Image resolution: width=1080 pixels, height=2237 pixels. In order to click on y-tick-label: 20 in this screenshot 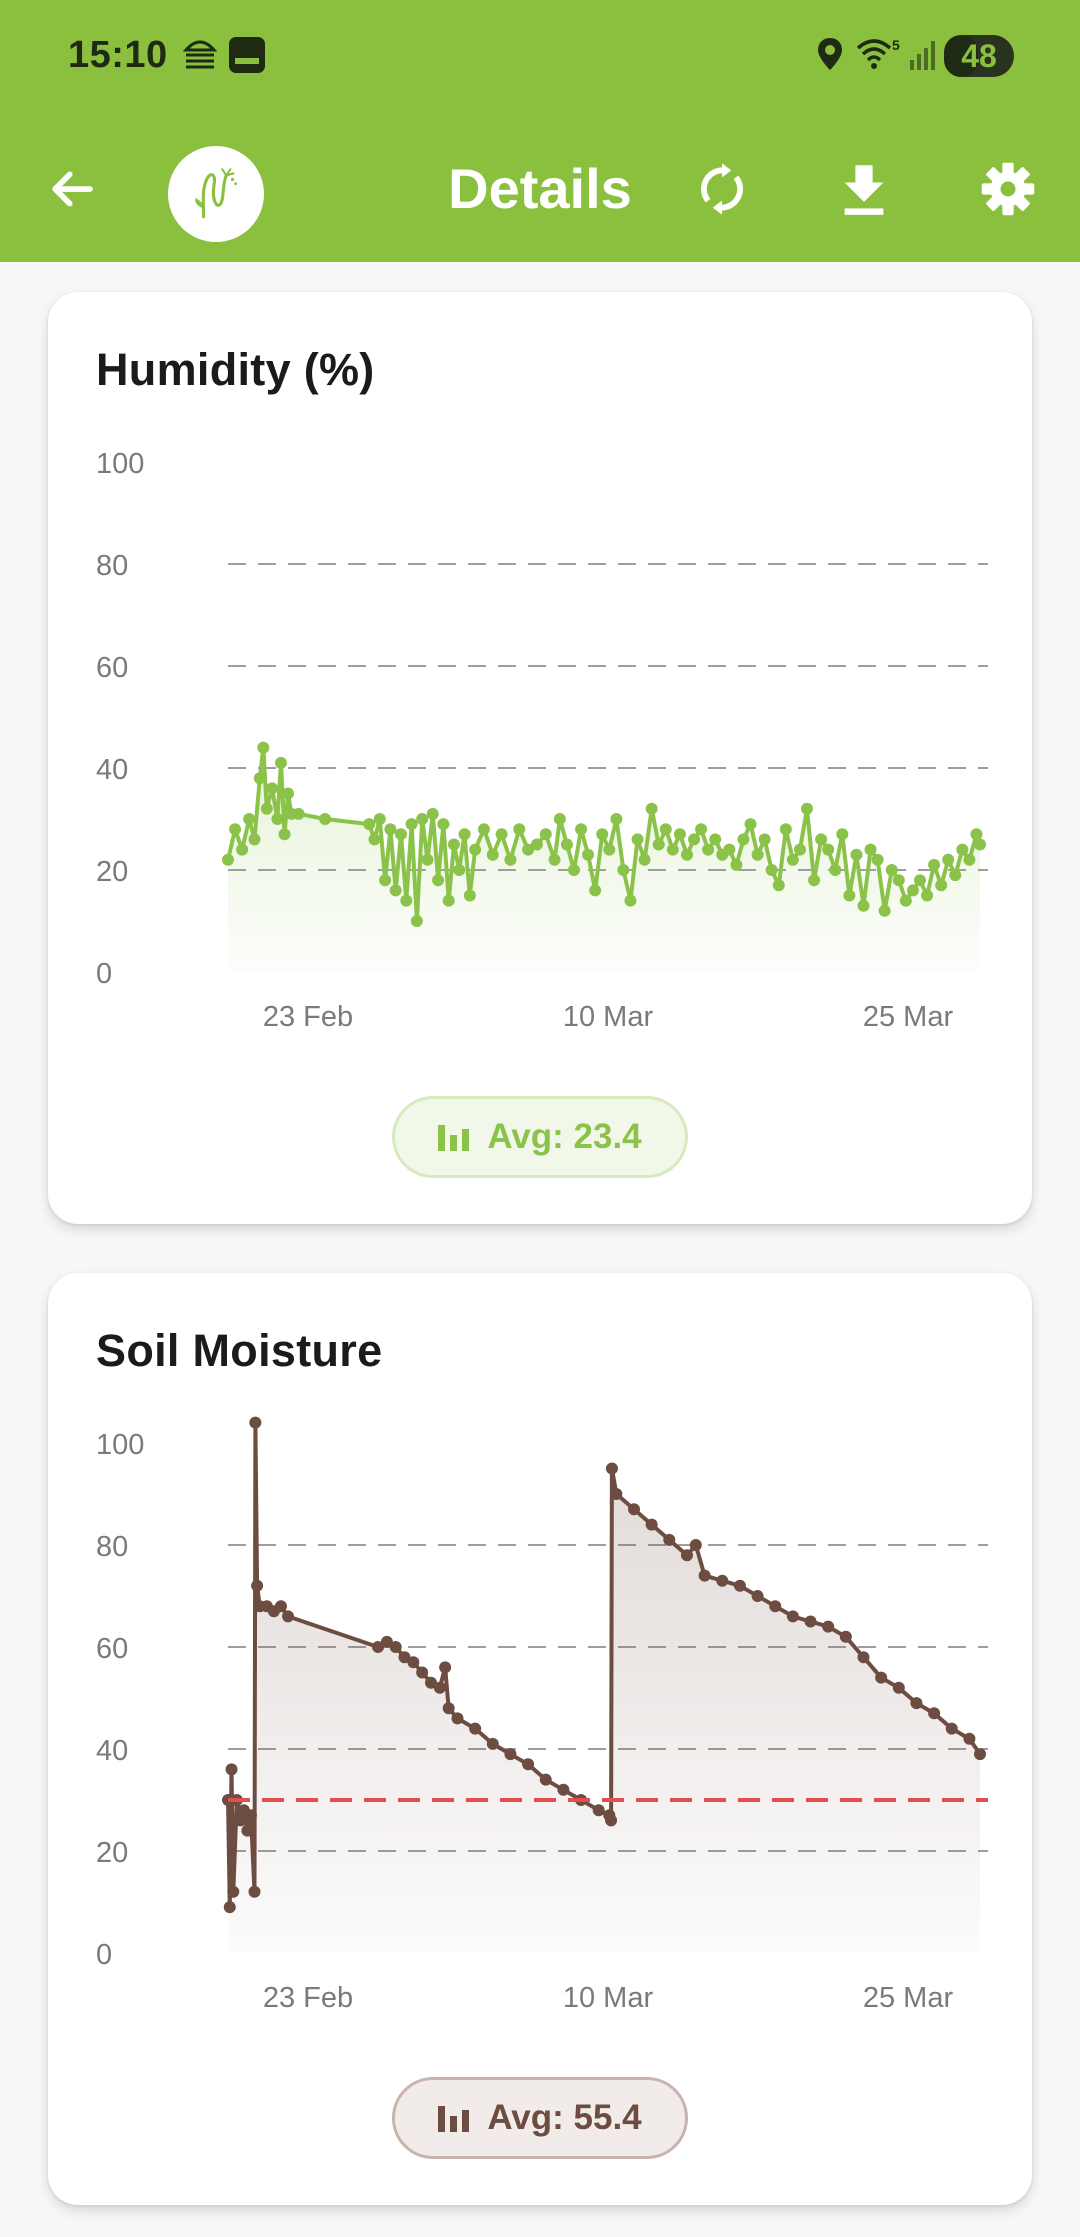, I will do `click(112, 872)`.